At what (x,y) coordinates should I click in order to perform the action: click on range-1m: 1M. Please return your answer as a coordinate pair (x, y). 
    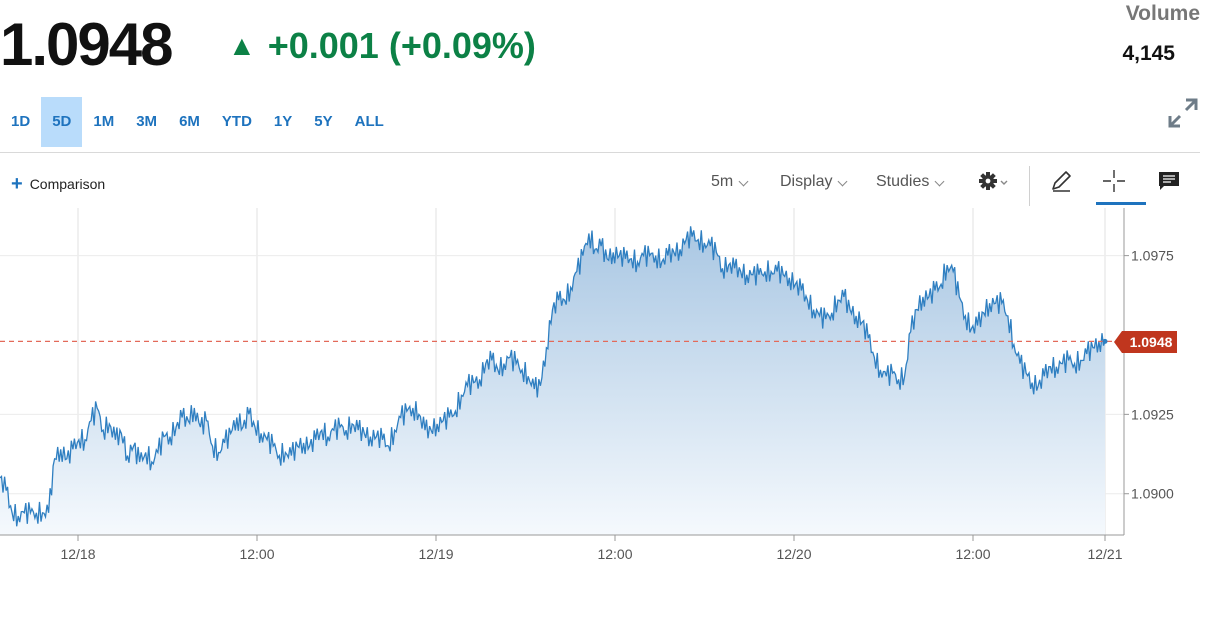
    Looking at the image, I should click on (104, 121).